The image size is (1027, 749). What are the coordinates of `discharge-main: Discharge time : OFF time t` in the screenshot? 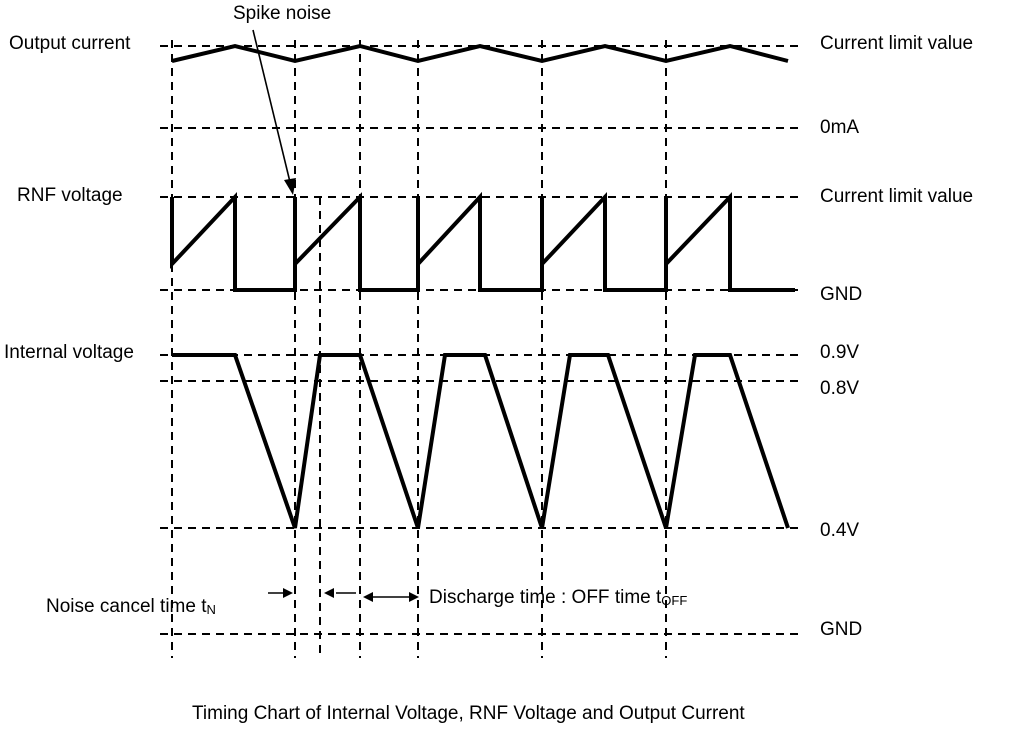 It's located at (545, 597).